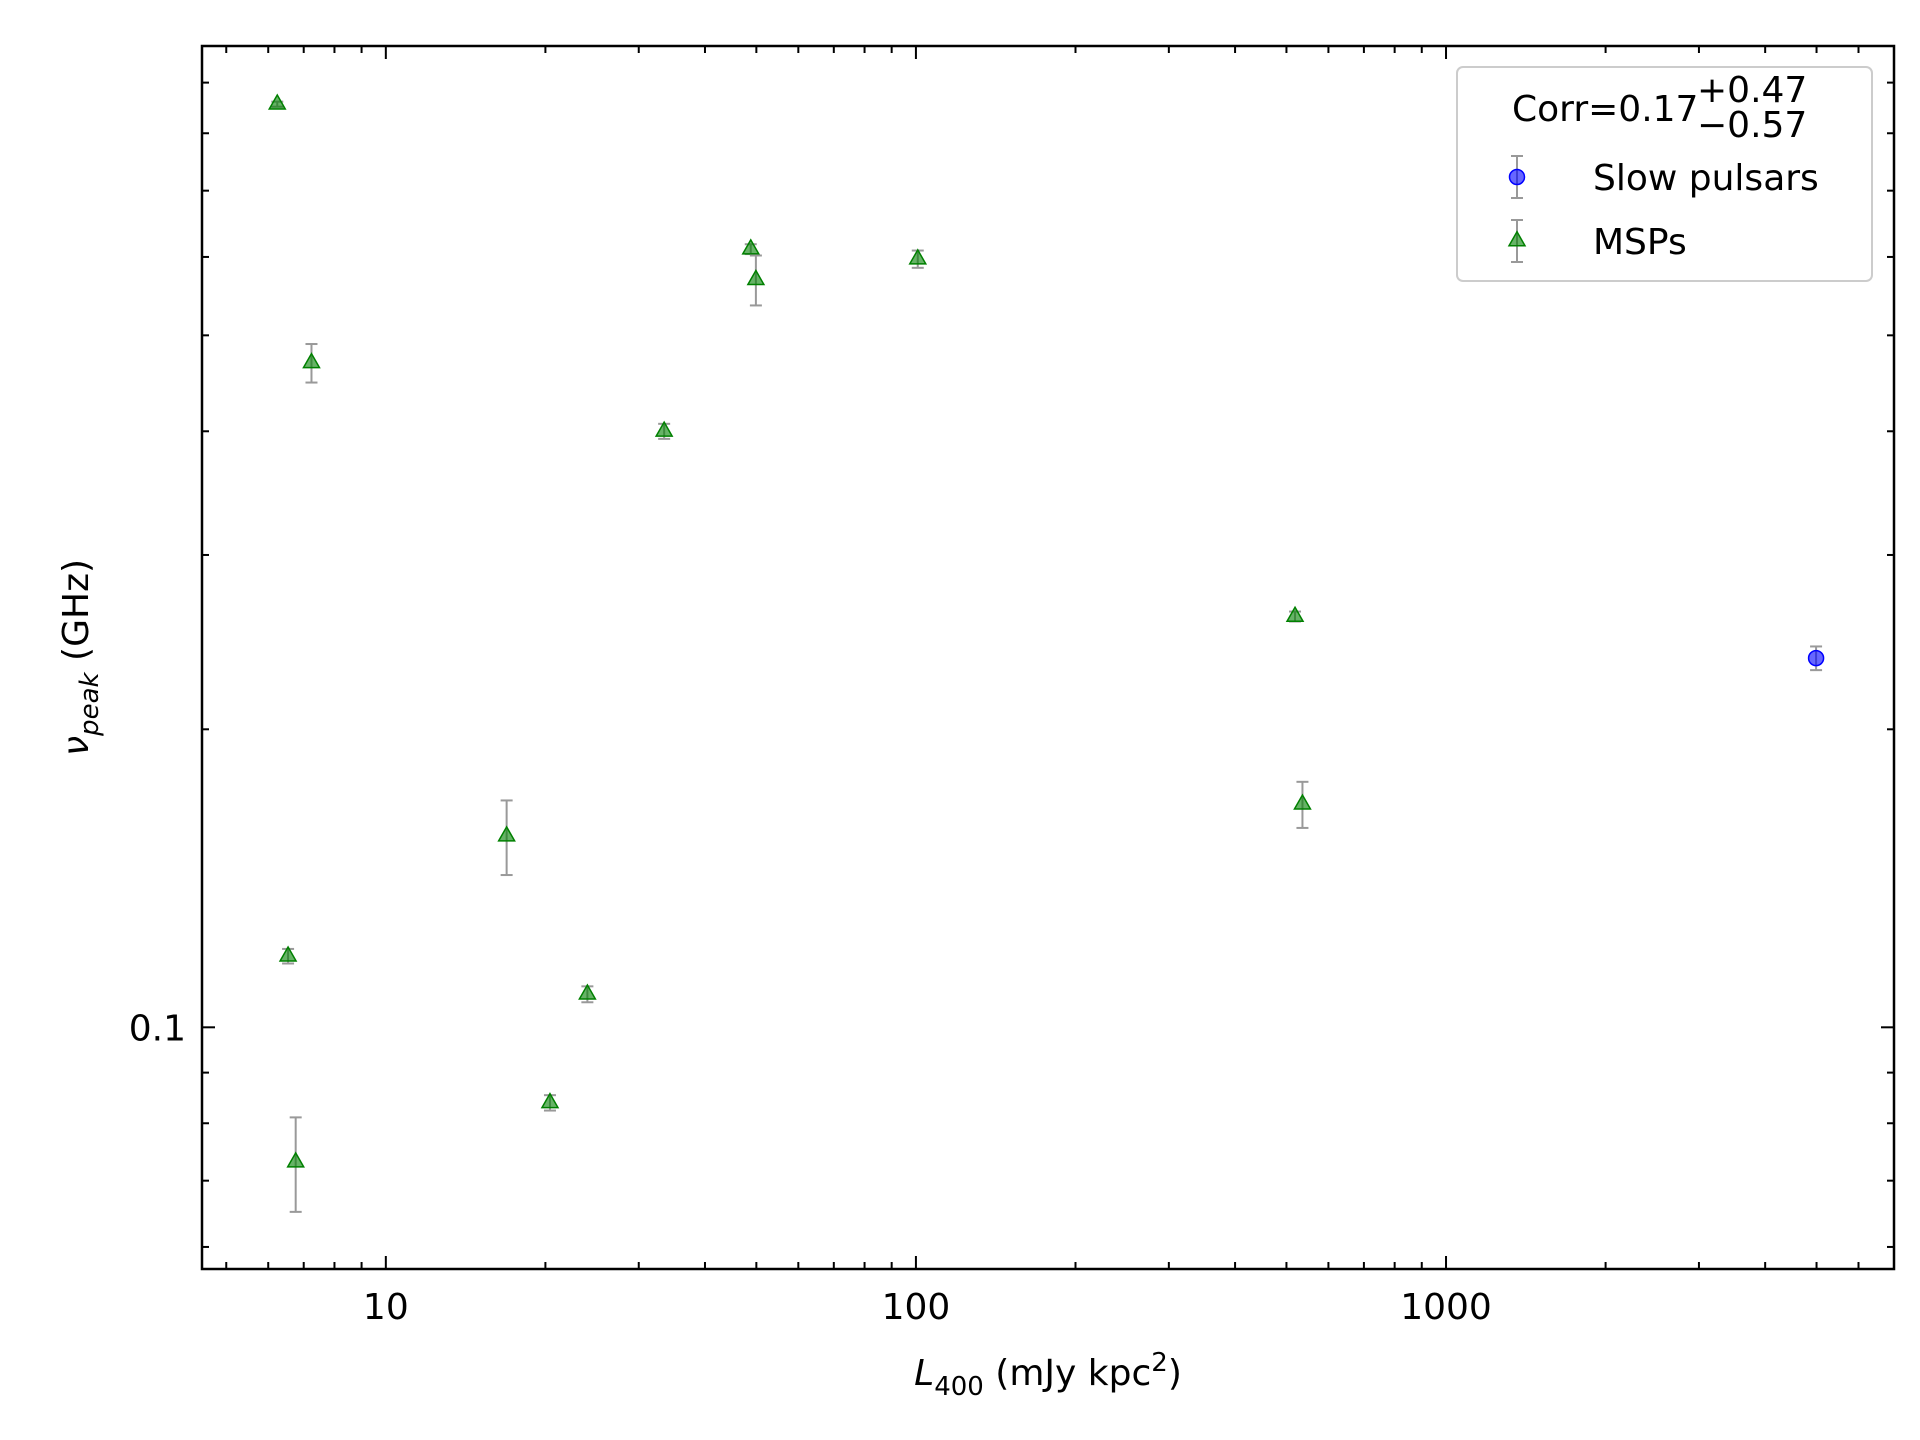  Describe the element at coordinates (386, 1307) in the screenshot. I see `x-tick-label: 10` at that location.